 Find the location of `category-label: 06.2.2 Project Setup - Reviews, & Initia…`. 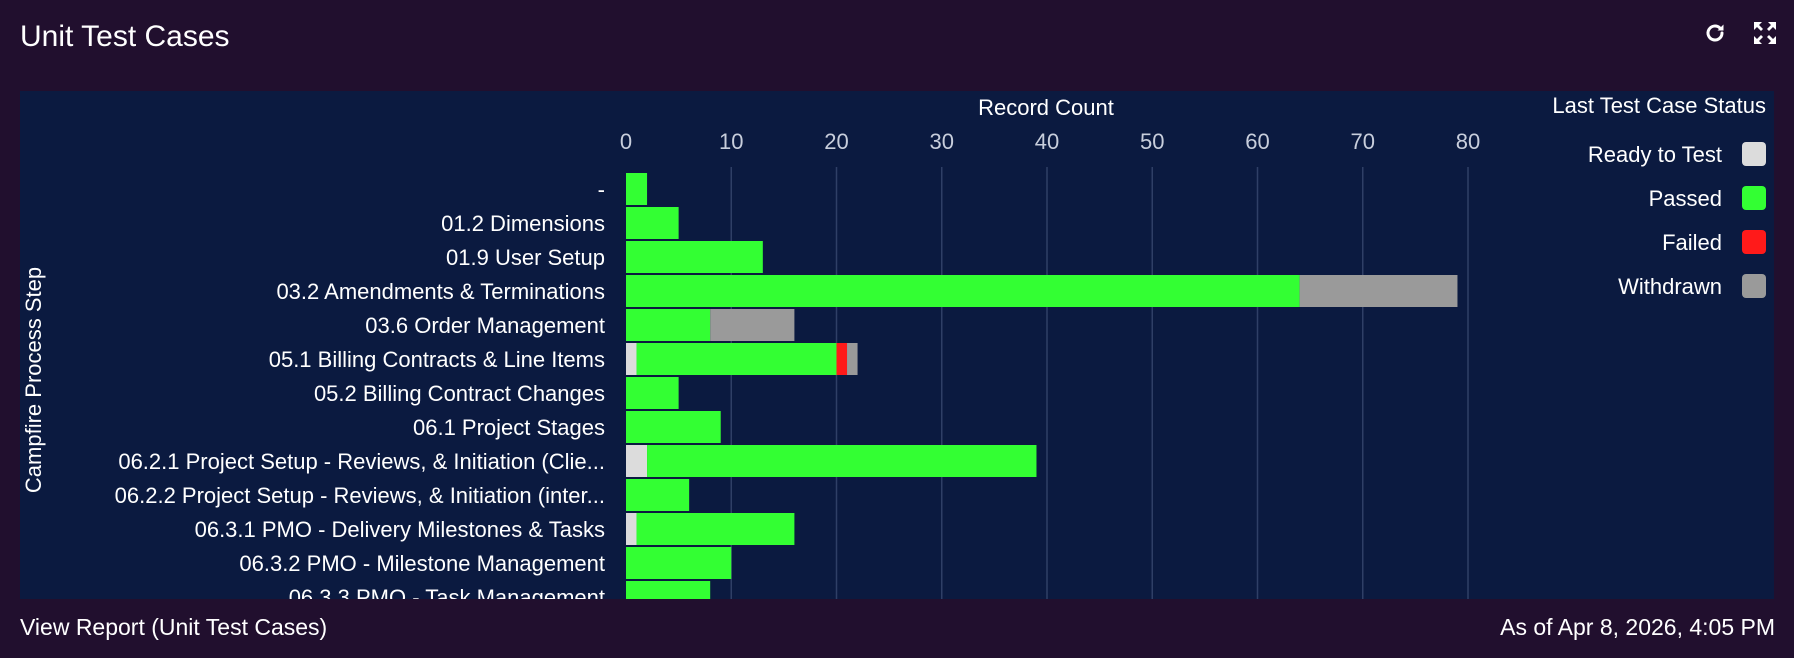

category-label: 06.2.2 Project Setup - Reviews, & Initia… is located at coordinates (360, 495).